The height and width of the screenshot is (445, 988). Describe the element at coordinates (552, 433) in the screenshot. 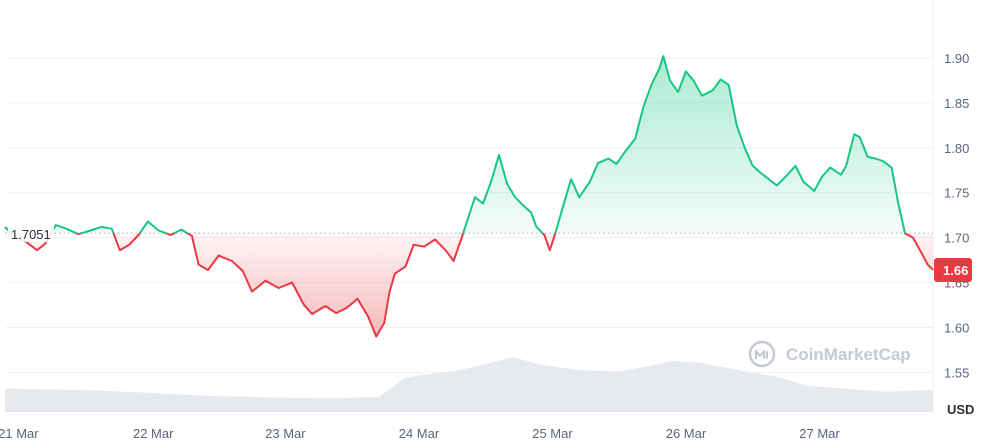

I see `x-tick-label: 25 Mar` at that location.